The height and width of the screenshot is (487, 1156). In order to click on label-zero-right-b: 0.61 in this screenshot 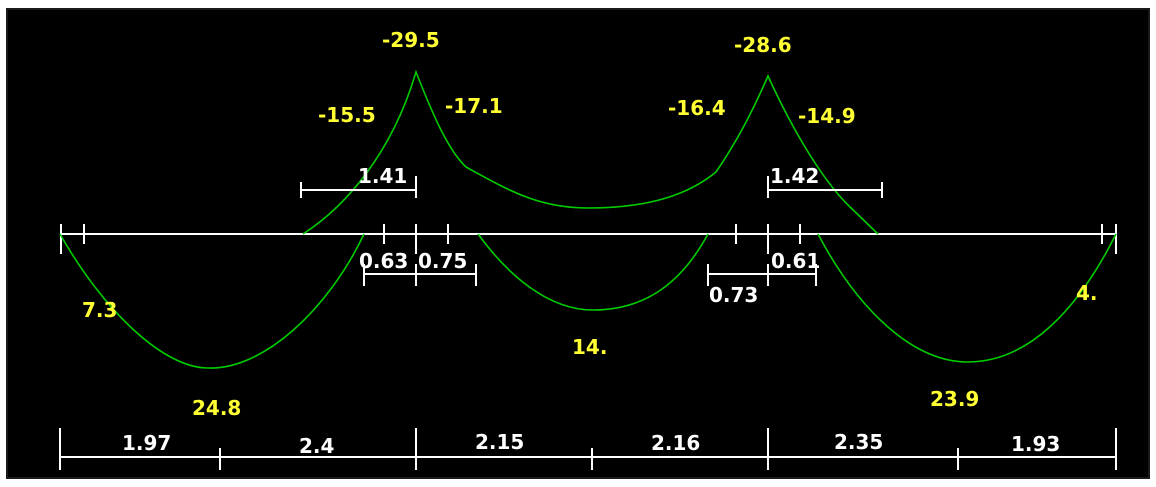, I will do `click(795, 261)`.